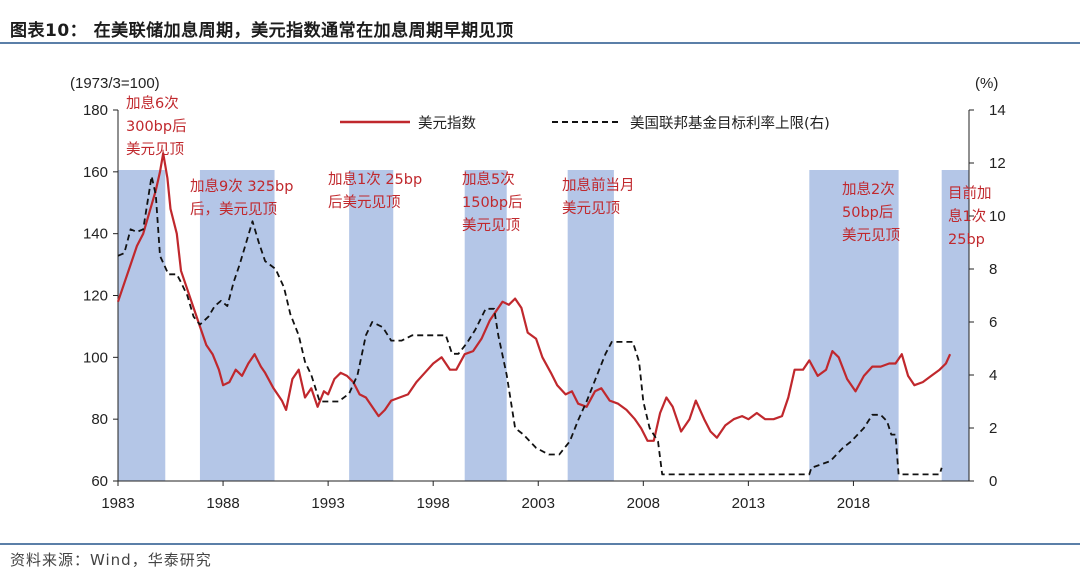 This screenshot has width=1080, height=582. I want to click on annotation-line: 加息6次, so click(152, 103).